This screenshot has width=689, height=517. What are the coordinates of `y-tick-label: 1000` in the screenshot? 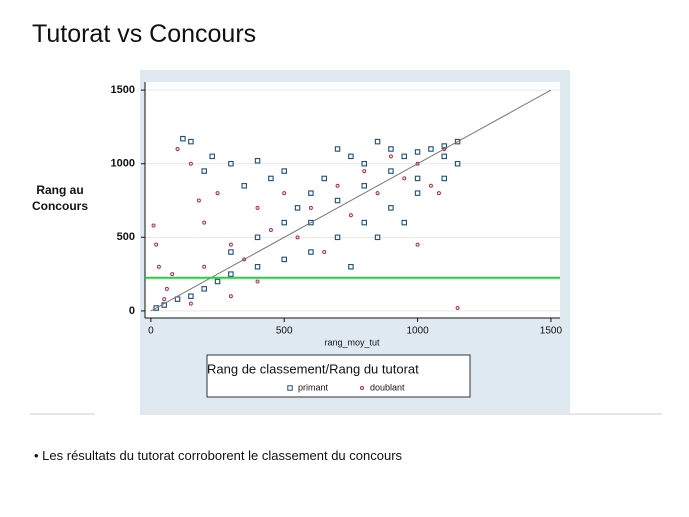 It's located at (123, 164).